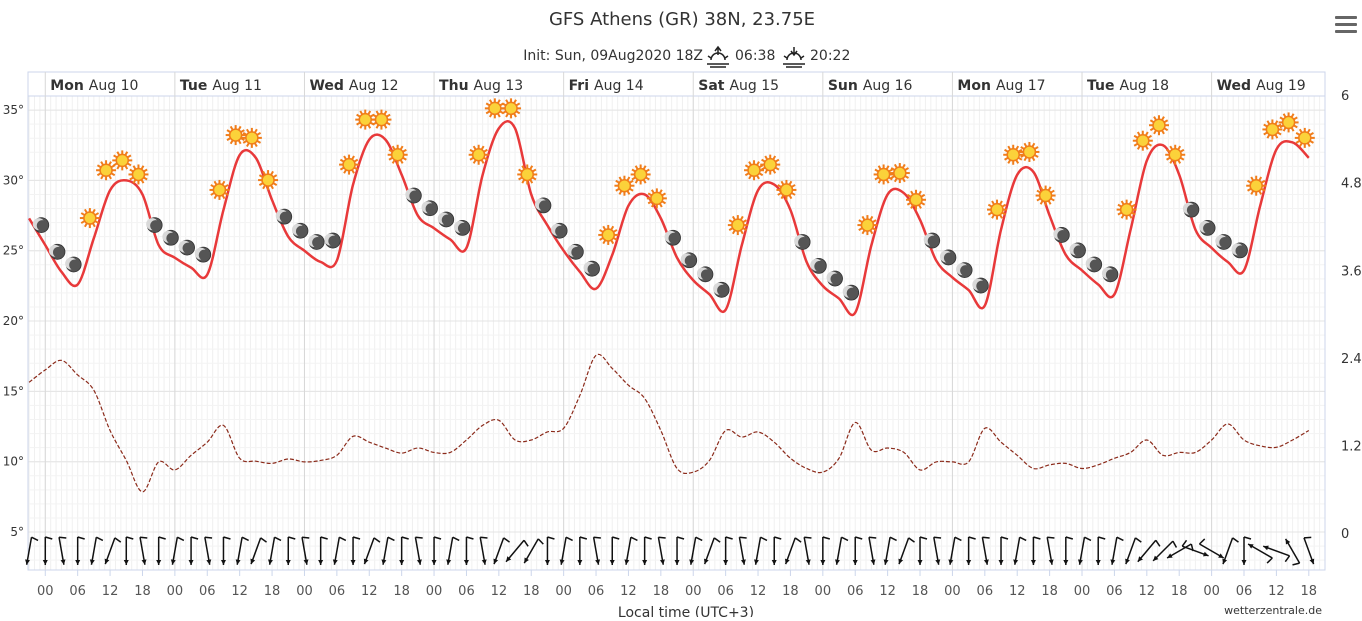 This screenshot has width=1362, height=621. What do you see at coordinates (613, 56) in the screenshot?
I see `subtitle: Init: Sun, 09Aug2020 18Z` at bounding box center [613, 56].